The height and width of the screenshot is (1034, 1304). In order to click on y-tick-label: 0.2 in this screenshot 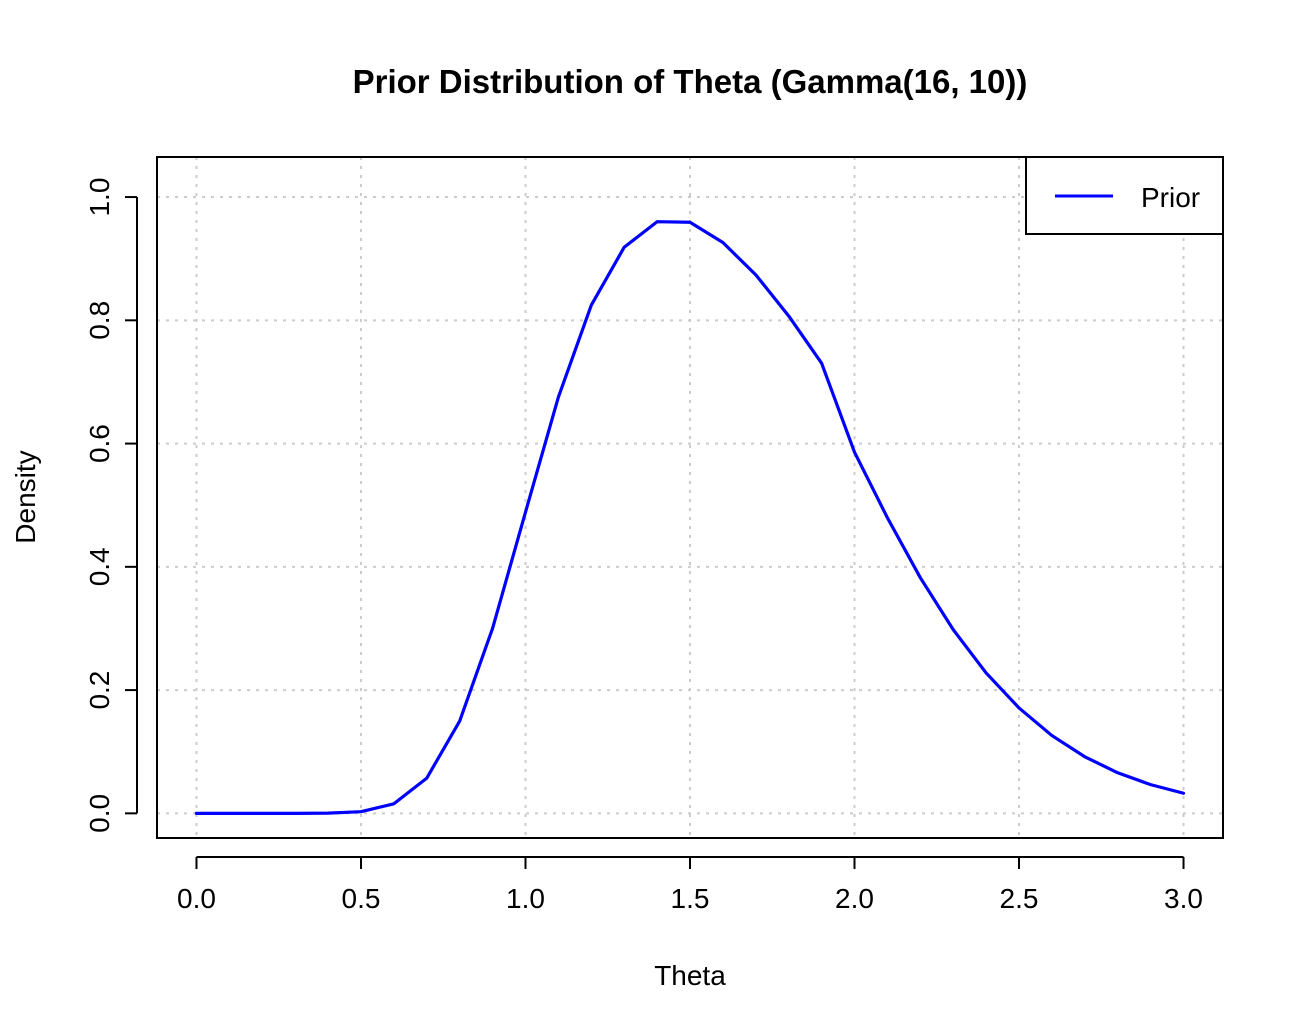, I will do `click(99, 690)`.